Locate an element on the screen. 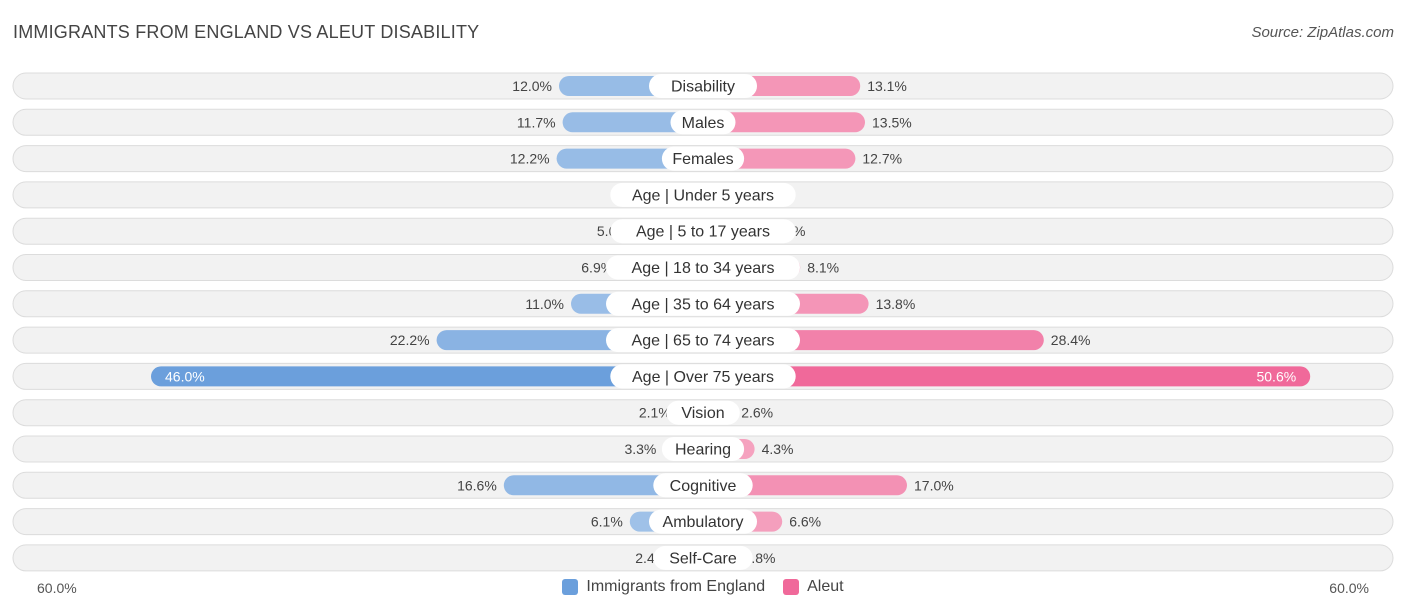  category-label-age-5-to-17-years: Age | 5 to 17 years is located at coordinates (703, 232).